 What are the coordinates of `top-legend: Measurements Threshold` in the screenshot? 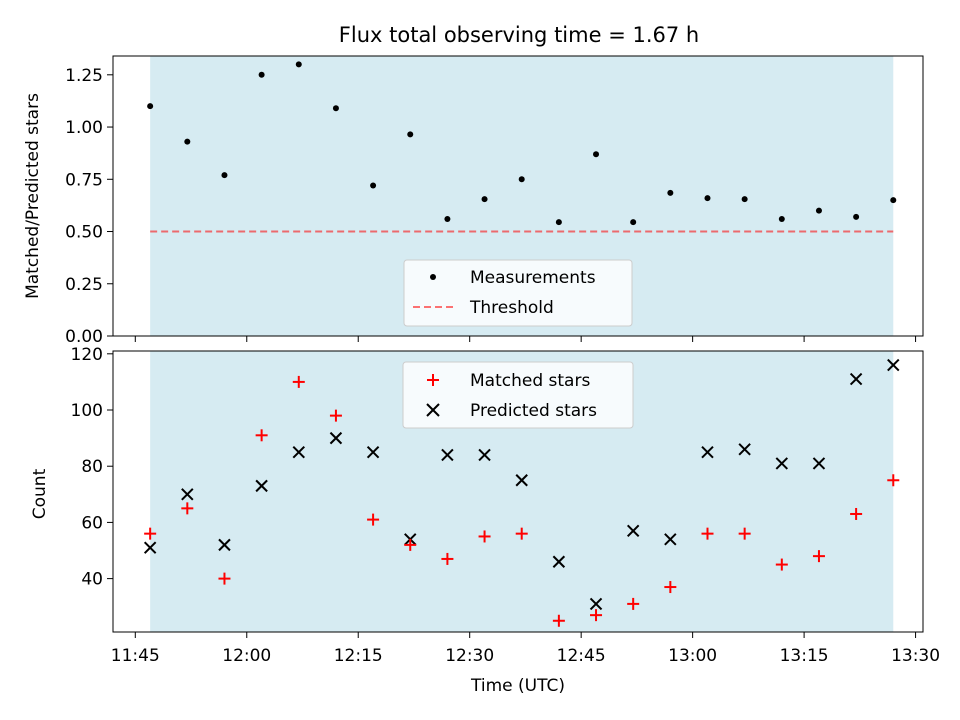 It's located at (518, 293).